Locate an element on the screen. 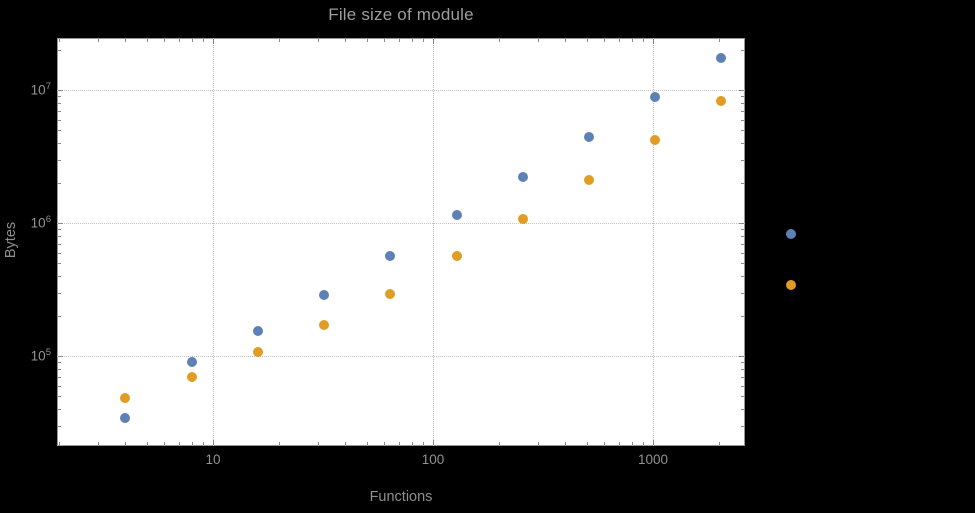 The image size is (975, 513). x-axis-label: Functions is located at coordinates (401, 497).